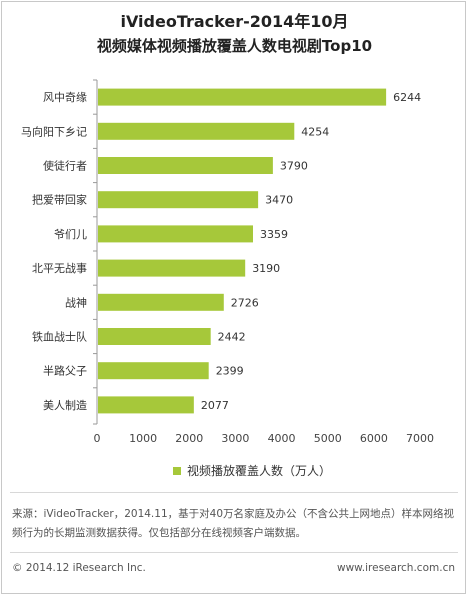 The image size is (469, 597). What do you see at coordinates (234, 46) in the screenshot?
I see `chart-subtitle: 视频媒体视频播放覆盖人数电视剧Top10` at bounding box center [234, 46].